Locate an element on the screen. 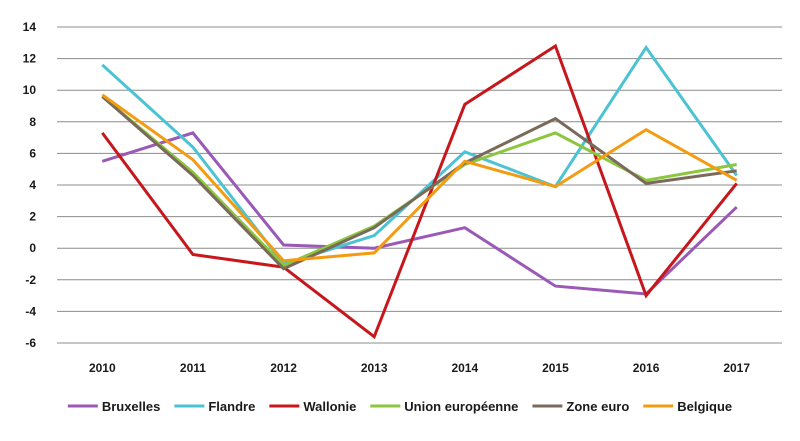 Image resolution: width=800 pixels, height=441 pixels. x-tick-label: 2011 is located at coordinates (193, 368).